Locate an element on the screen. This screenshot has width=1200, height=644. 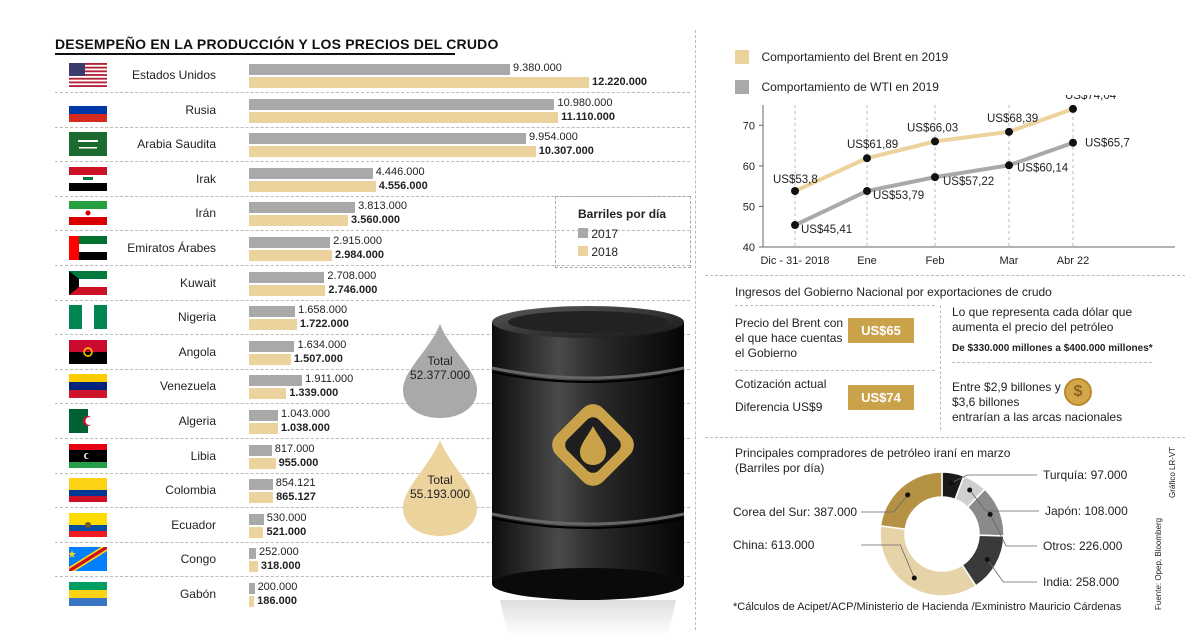
donut-label: Corea del Sur: 387.000 is located at coordinates (795, 512).